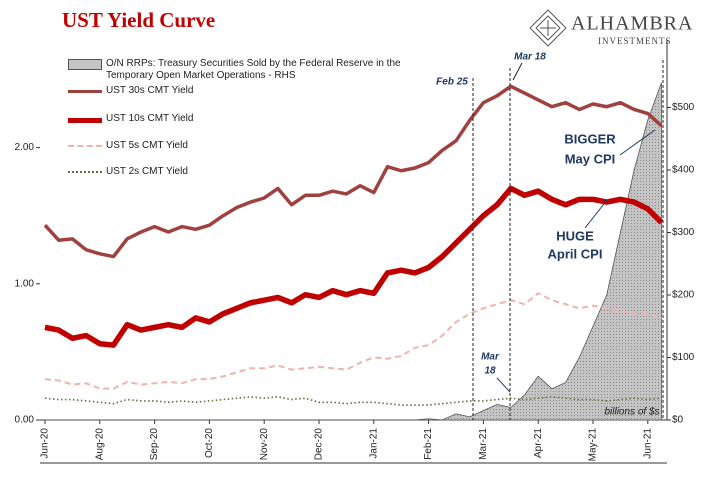 The width and height of the screenshot is (705, 481). I want to click on legend-label: UST 5s CMT Yield, so click(147, 145).